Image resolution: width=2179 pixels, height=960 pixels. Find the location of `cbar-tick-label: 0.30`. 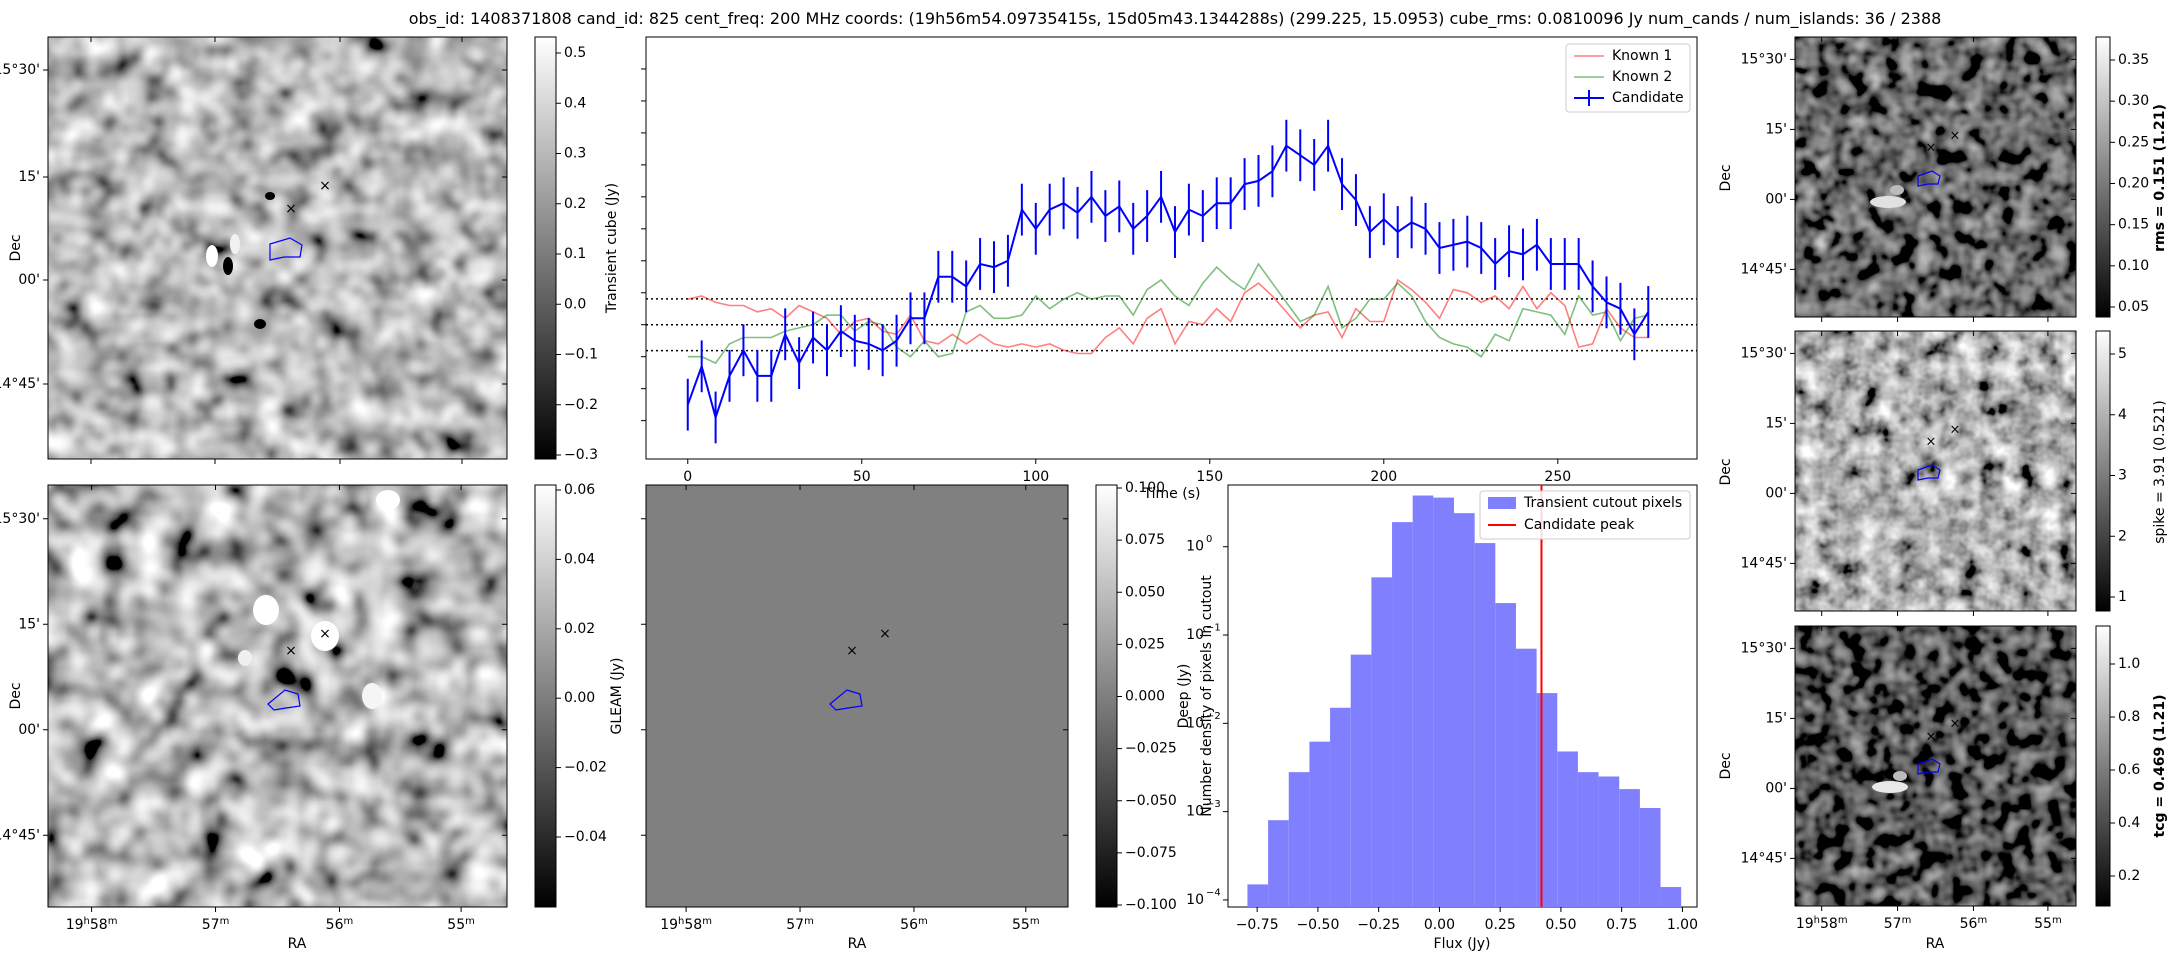

cbar-tick-label: 0.30 is located at coordinates (2133, 101).